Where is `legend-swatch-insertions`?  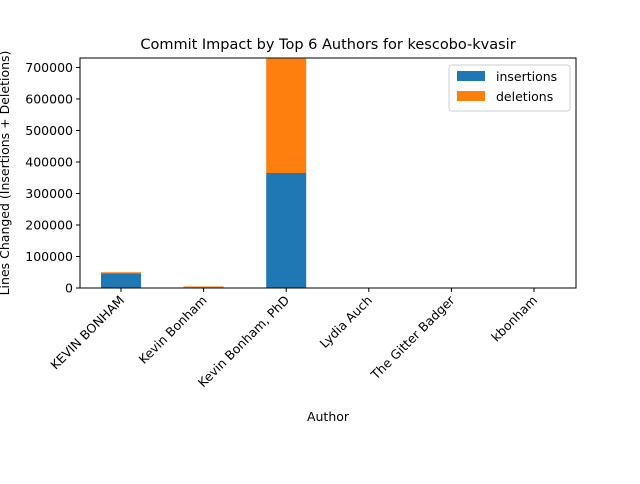
legend-swatch-insertions is located at coordinates (471, 76).